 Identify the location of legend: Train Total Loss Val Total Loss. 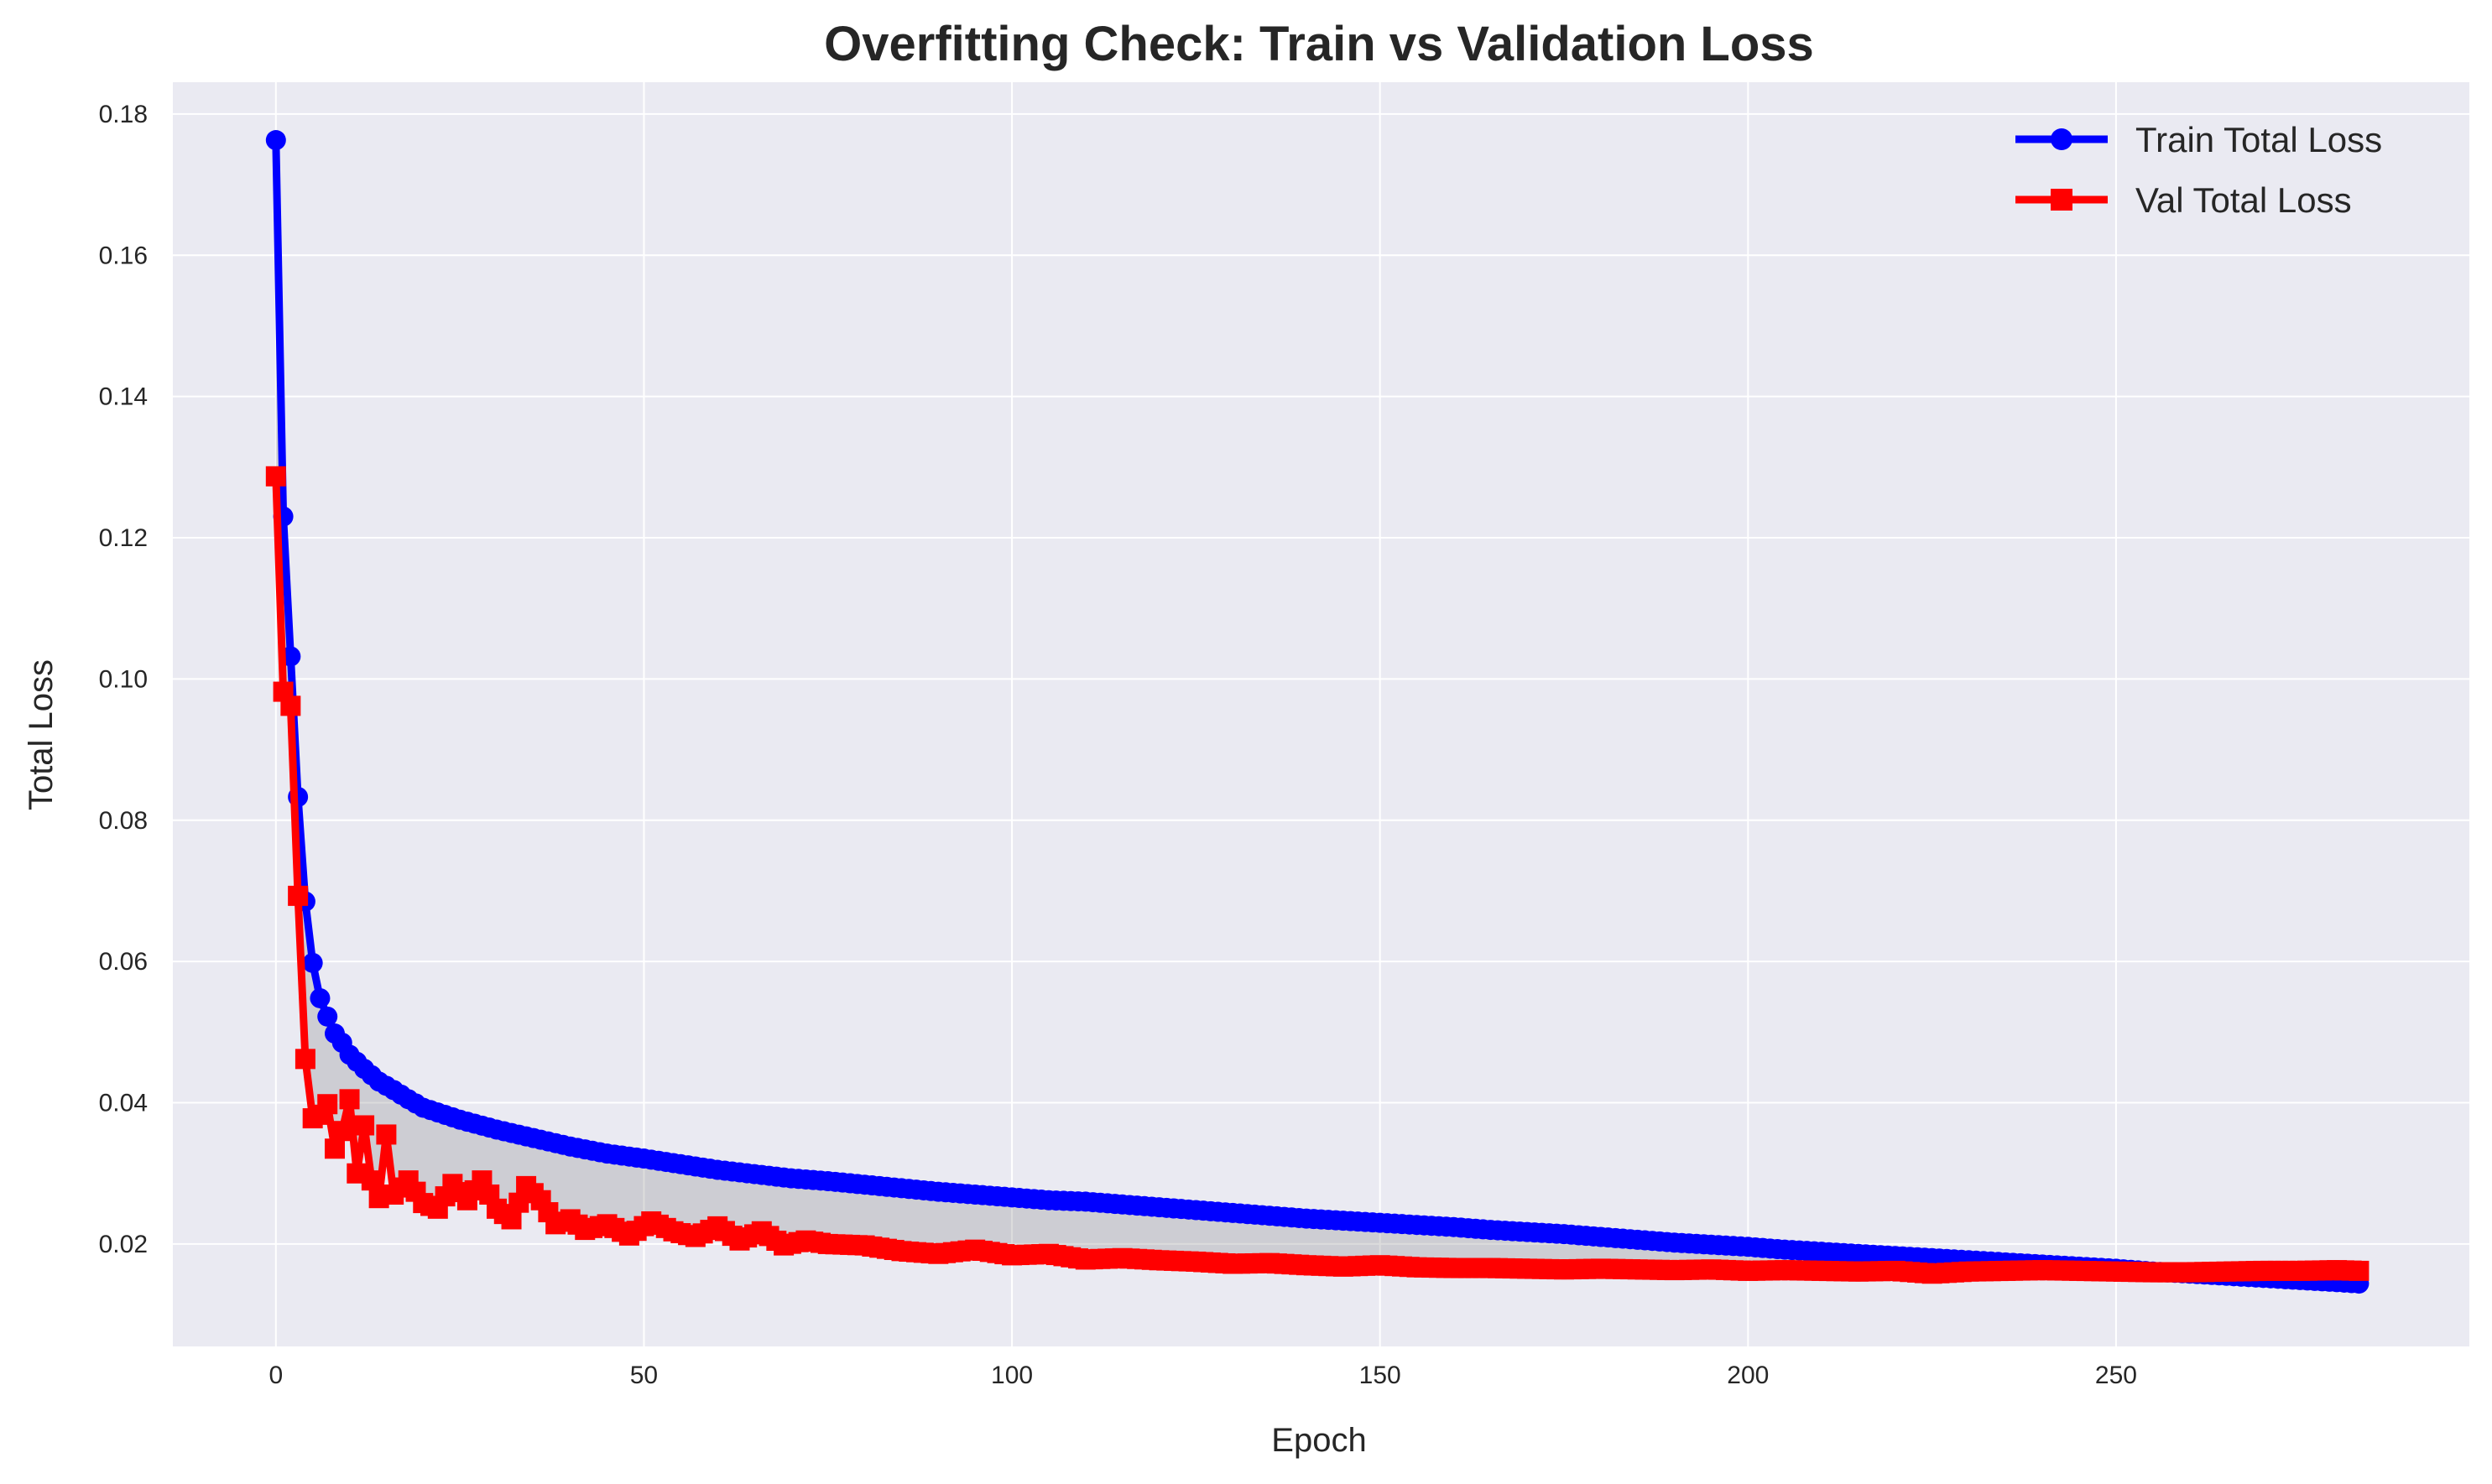
(2198, 170).